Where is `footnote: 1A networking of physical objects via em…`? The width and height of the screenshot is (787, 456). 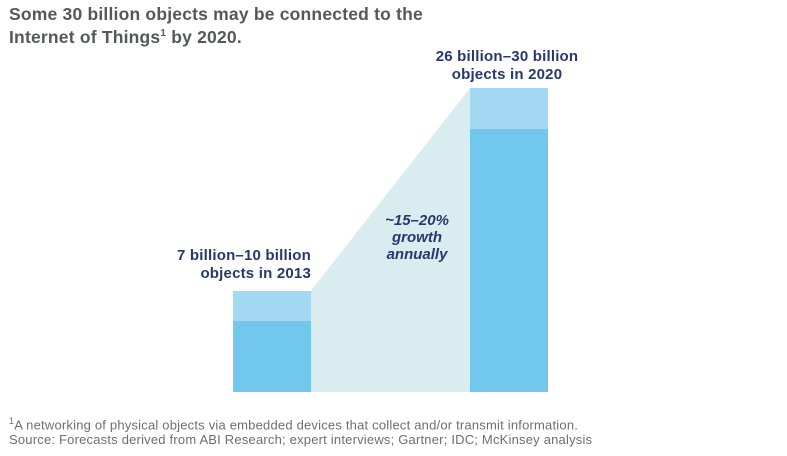
footnote: 1A networking of physical objects via em… is located at coordinates (293, 423).